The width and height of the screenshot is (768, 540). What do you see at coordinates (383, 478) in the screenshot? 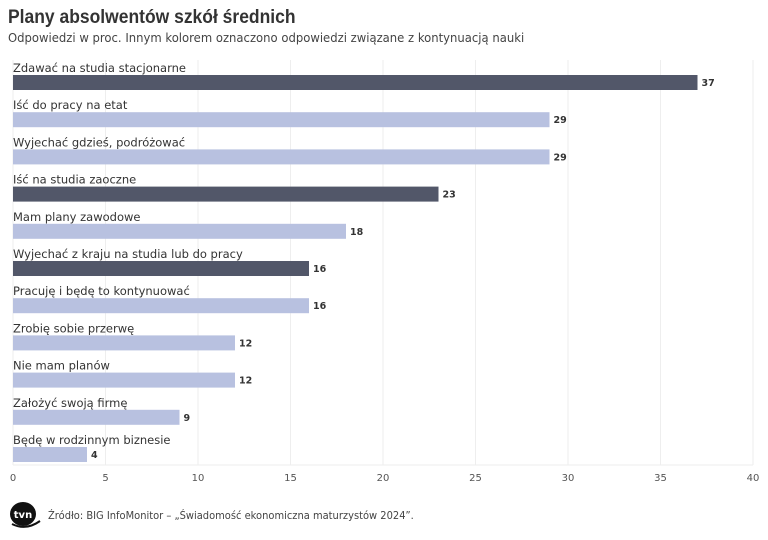
I see `x-tick-label: 20` at bounding box center [383, 478].